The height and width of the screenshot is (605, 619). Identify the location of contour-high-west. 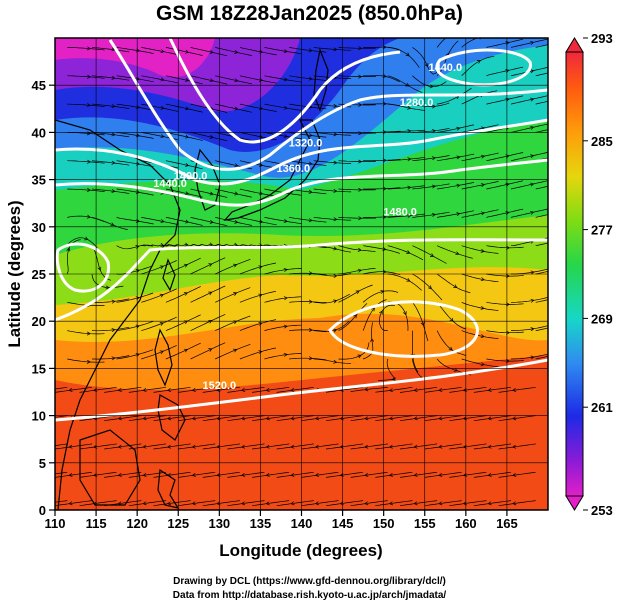
(83, 267).